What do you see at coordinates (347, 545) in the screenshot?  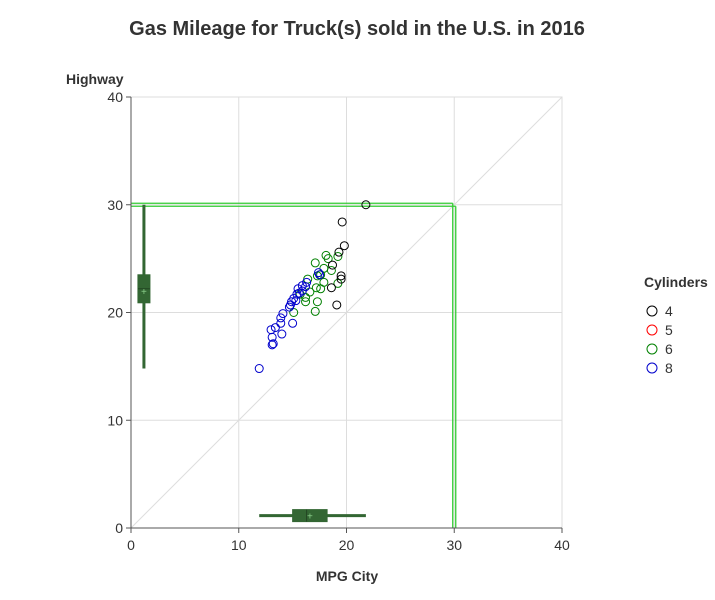 I see `x-tick-label: 20` at bounding box center [347, 545].